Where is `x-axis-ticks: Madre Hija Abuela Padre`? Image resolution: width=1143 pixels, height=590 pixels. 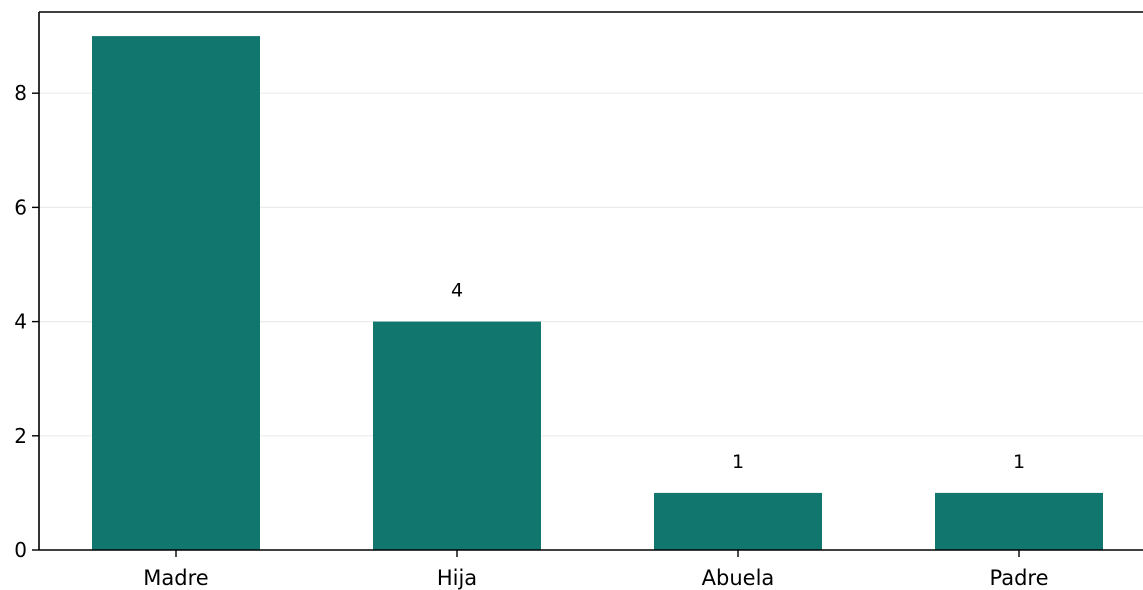
x-axis-ticks: Madre Hija Abuela Padre is located at coordinates (596, 570).